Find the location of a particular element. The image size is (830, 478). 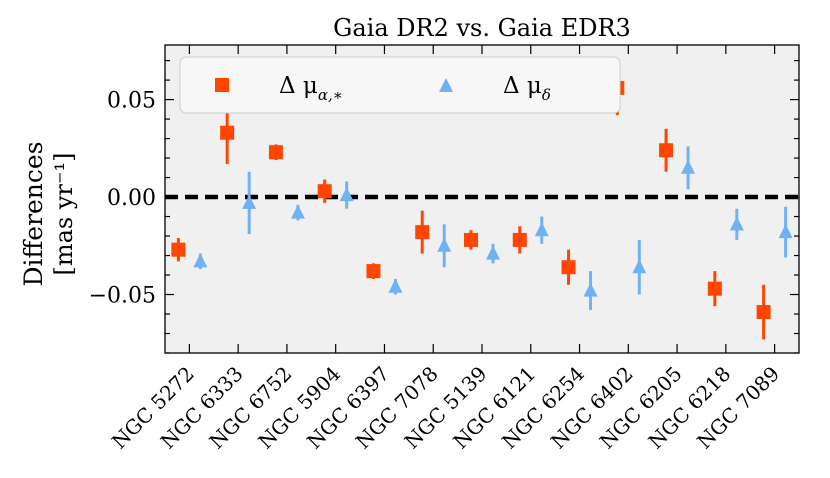

y-axis-label: Differences [mas yr⁻¹] is located at coordinates (48, 213).